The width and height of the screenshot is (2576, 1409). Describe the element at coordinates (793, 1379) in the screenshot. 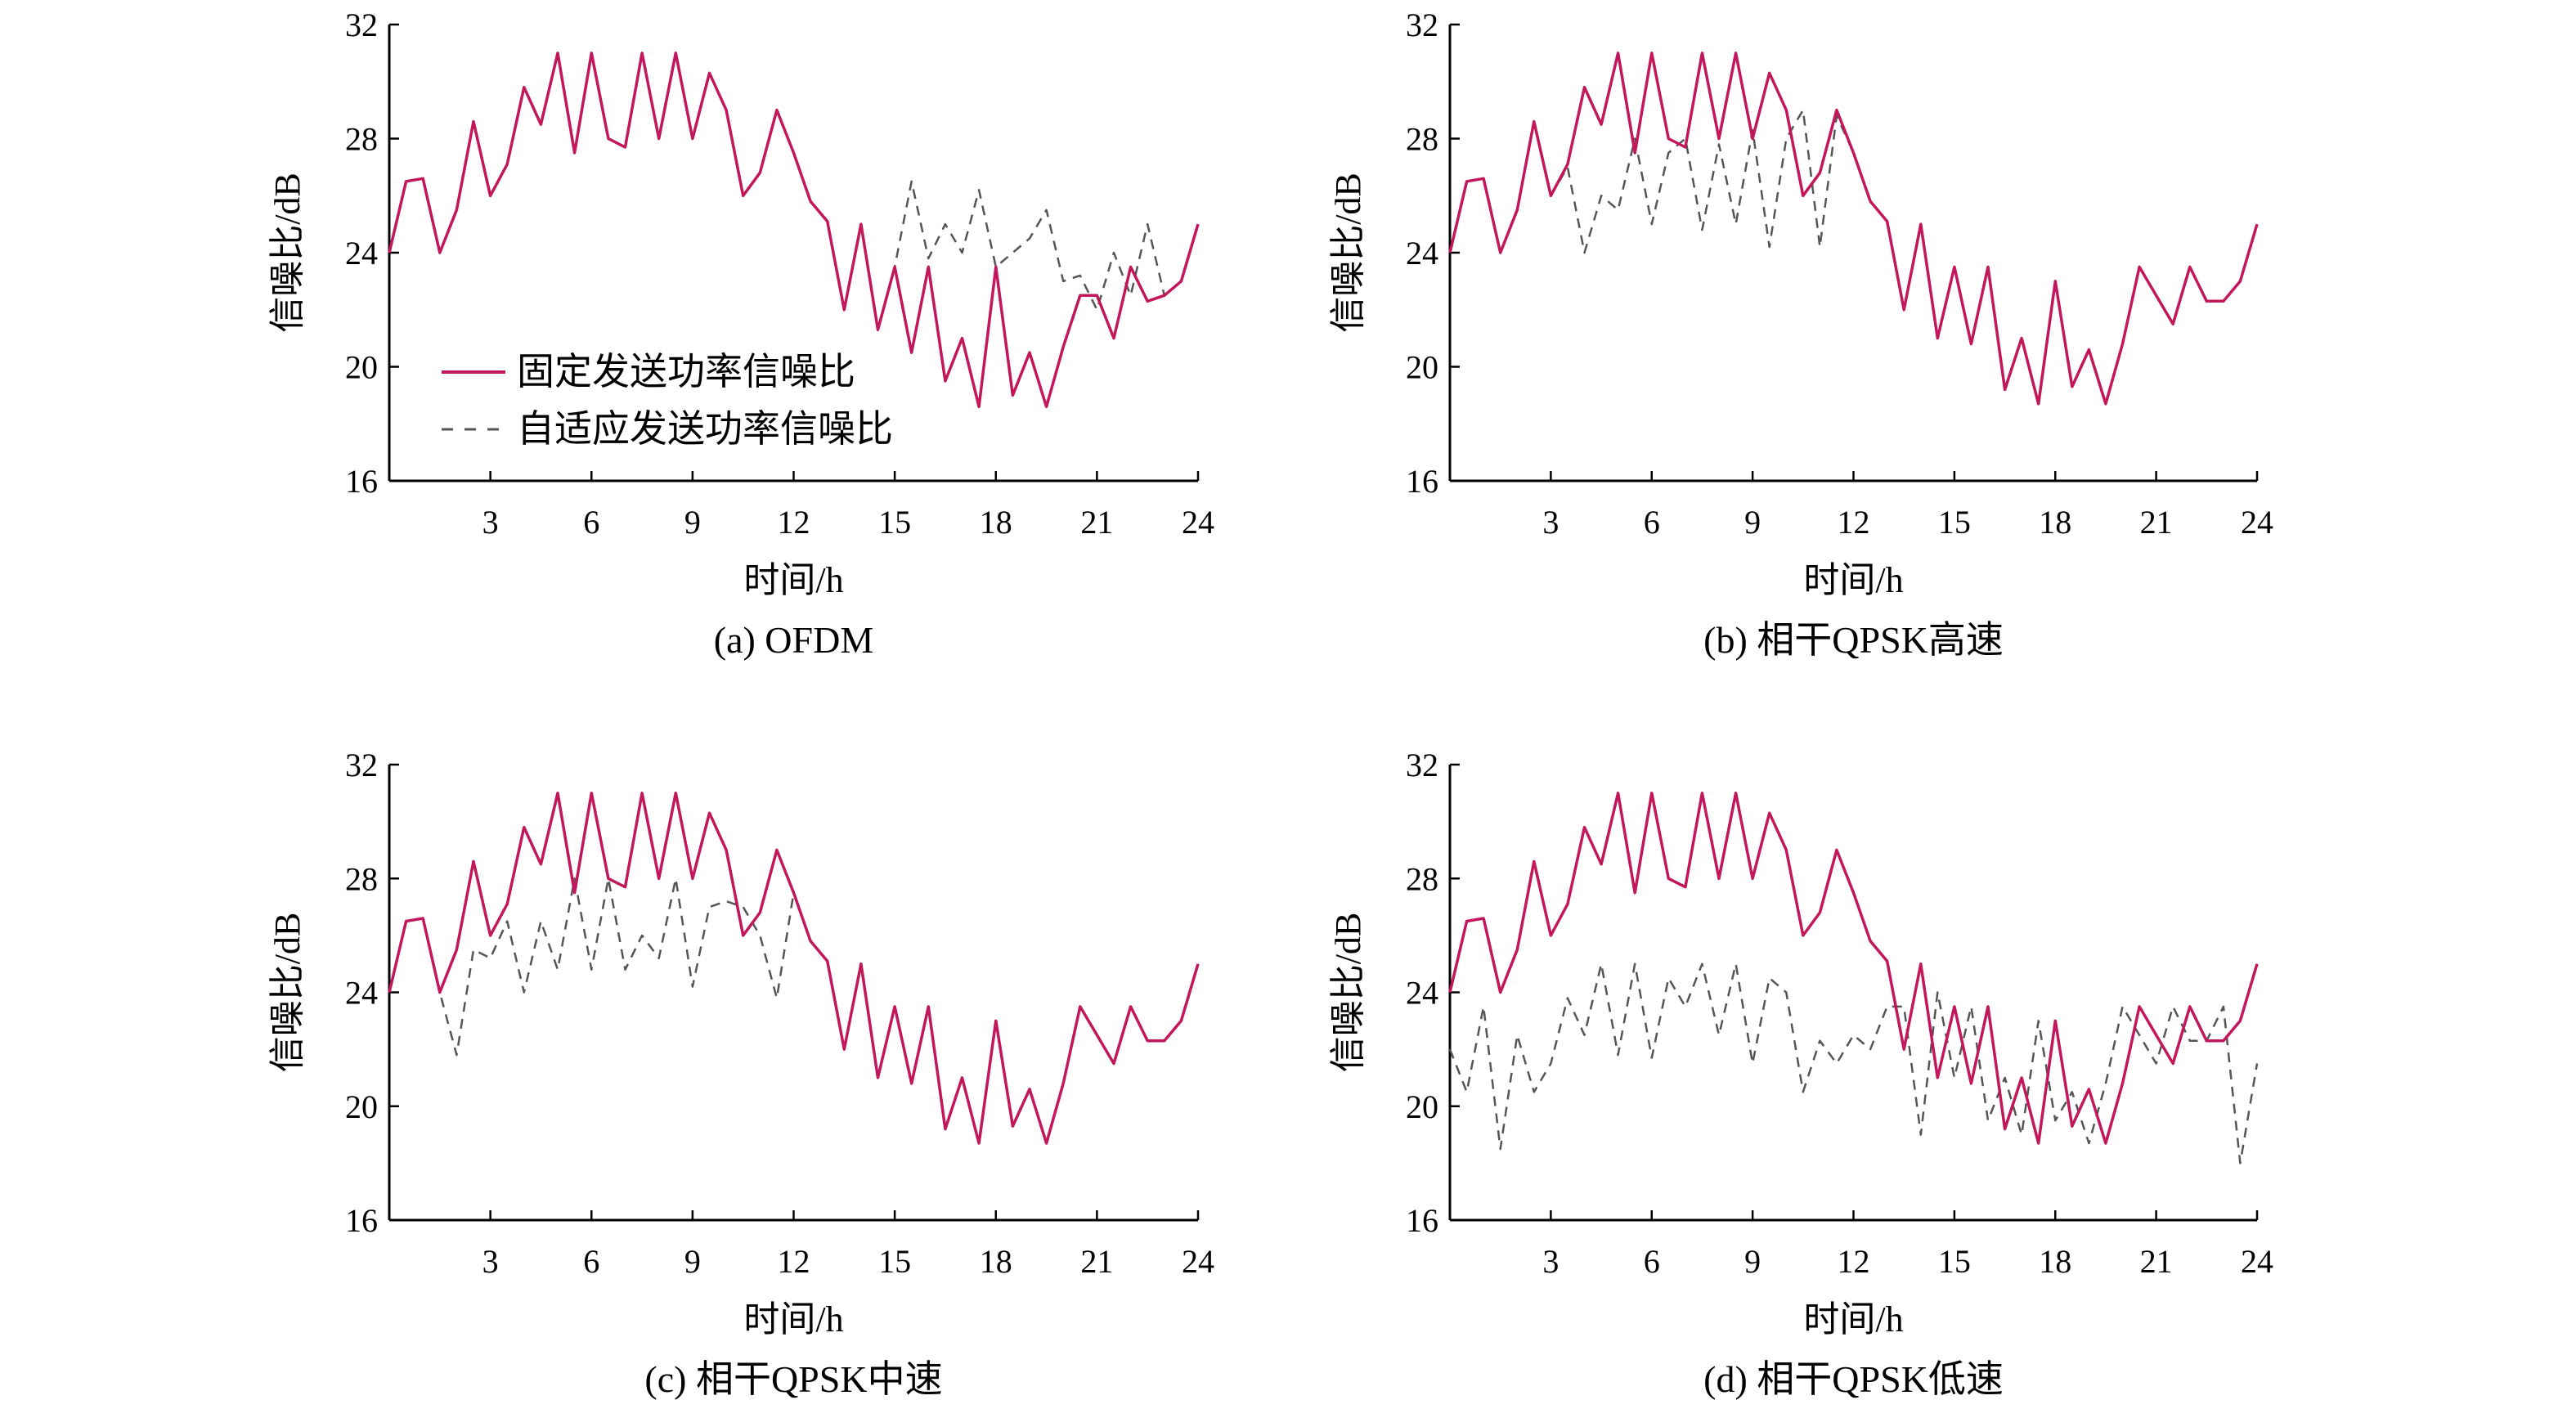

I see `panel-caption: (c) 相干QPSK中速` at that location.